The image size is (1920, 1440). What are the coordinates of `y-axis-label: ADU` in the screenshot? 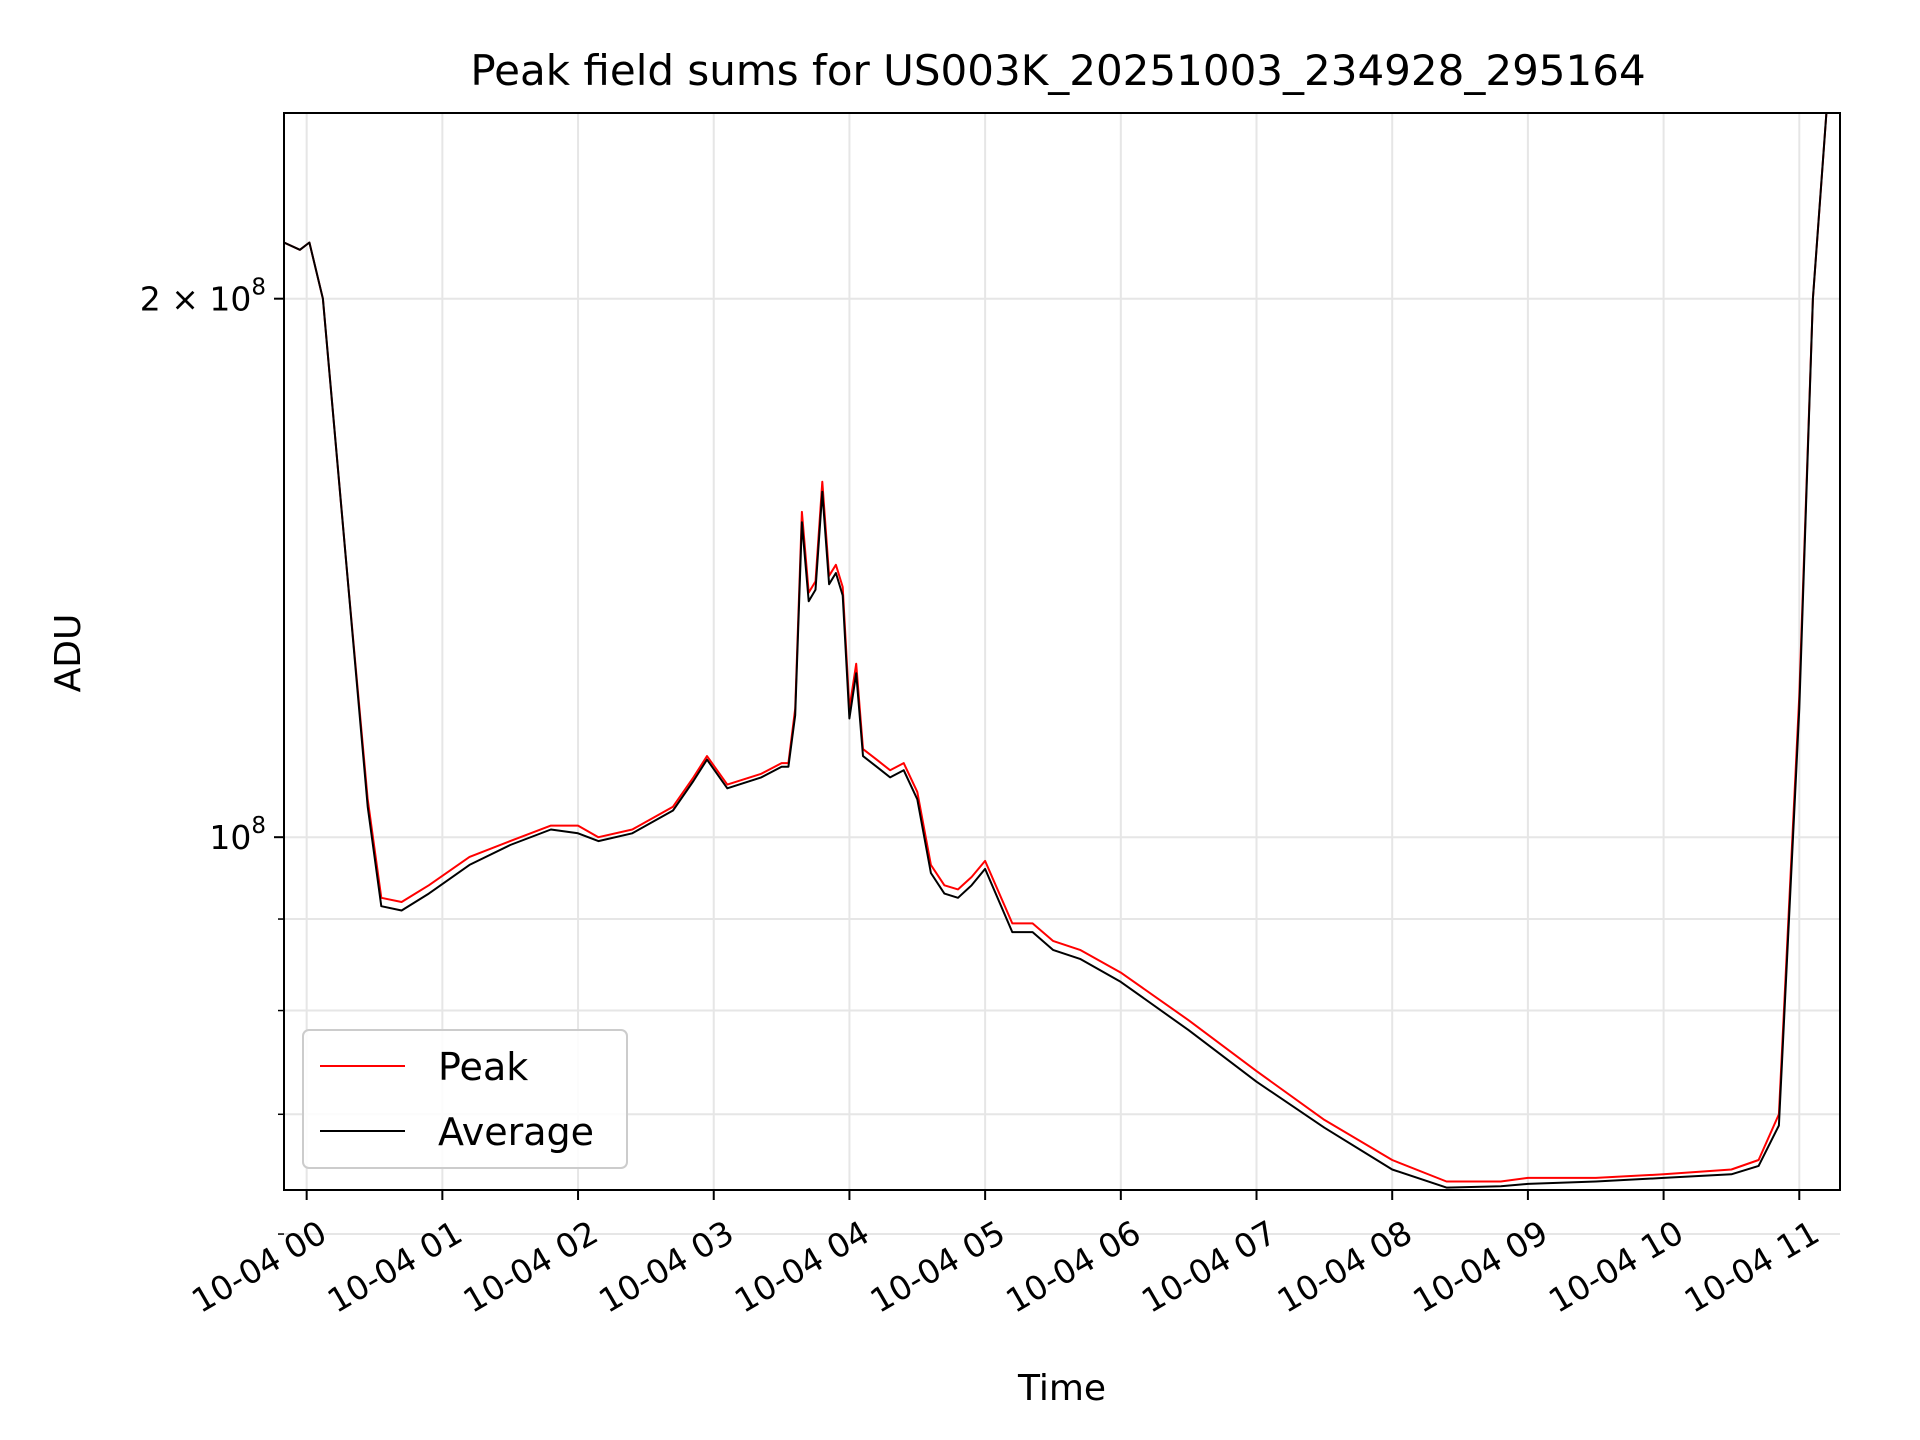 It's located at (68, 653).